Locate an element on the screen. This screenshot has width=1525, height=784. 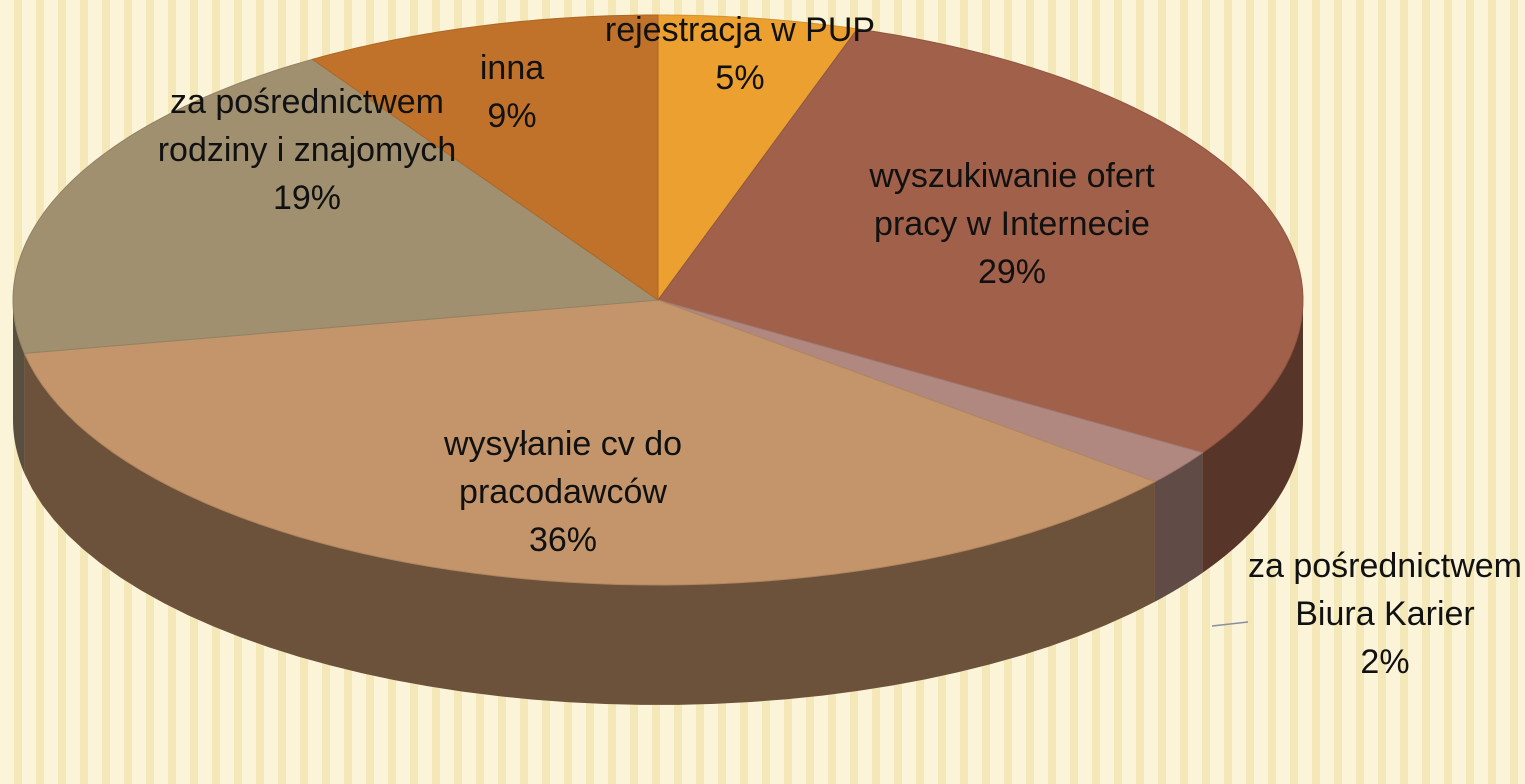
category-label: inna is located at coordinates (512, 68).